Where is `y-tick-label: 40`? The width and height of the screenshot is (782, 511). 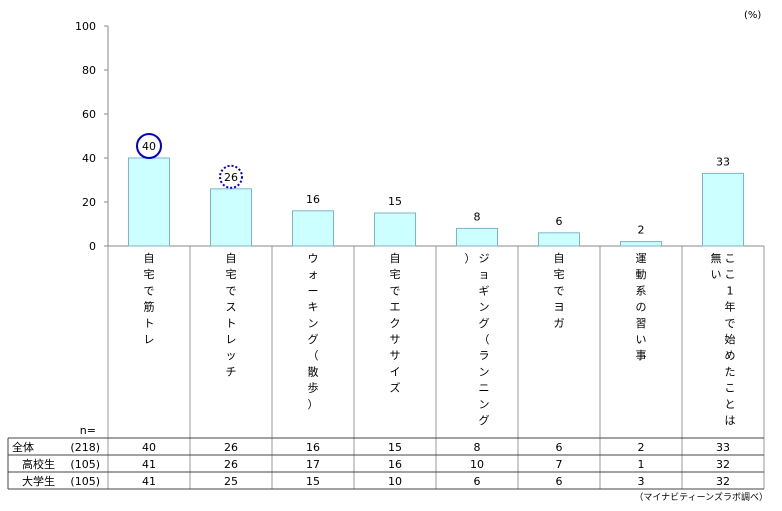
y-tick-label: 40 is located at coordinates (89, 158).